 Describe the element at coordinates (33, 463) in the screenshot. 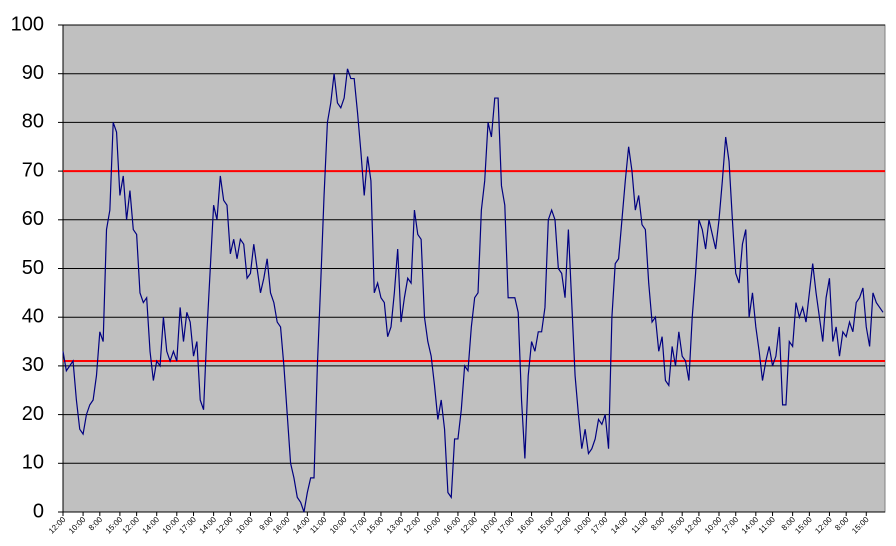

I see `y-tick-label: 10` at that location.